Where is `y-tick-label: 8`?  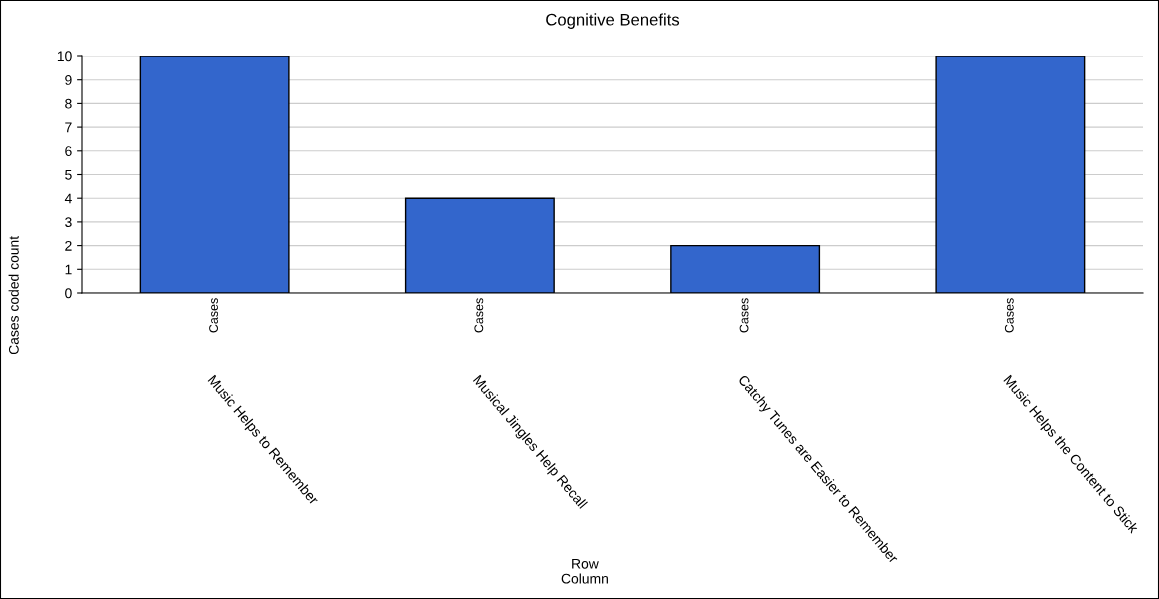
y-tick-label: 8 is located at coordinates (68, 103).